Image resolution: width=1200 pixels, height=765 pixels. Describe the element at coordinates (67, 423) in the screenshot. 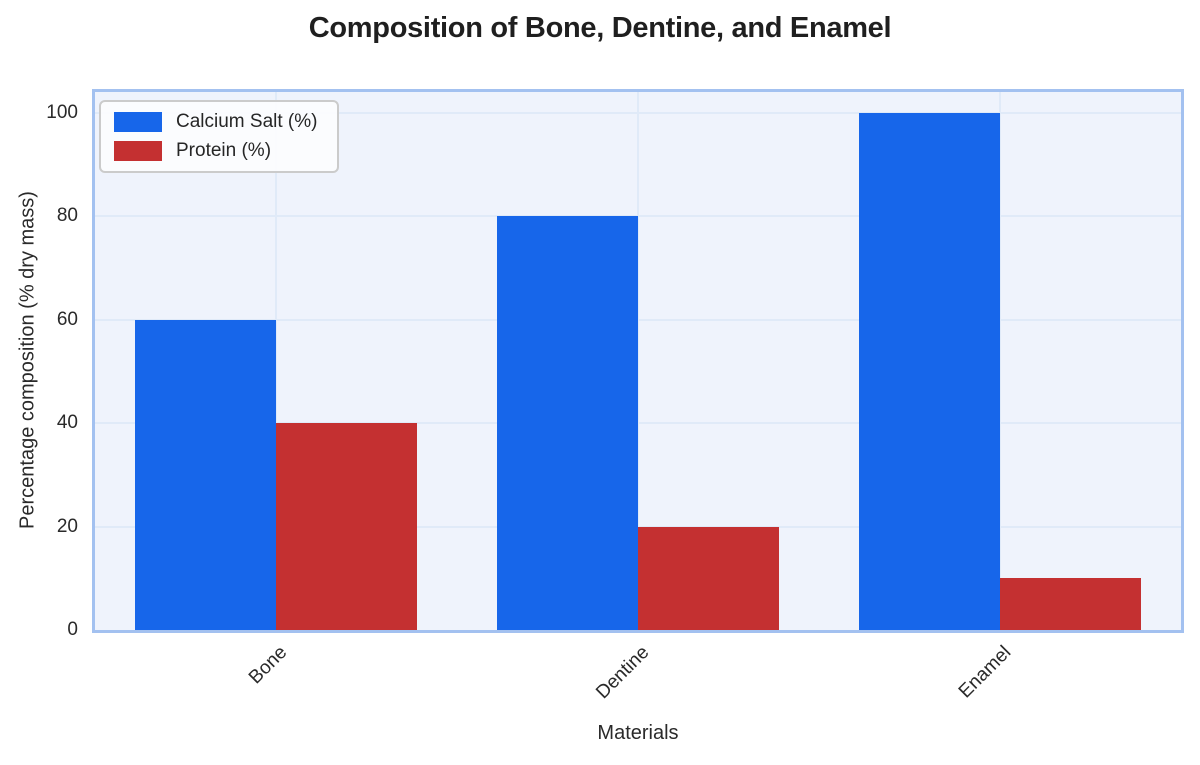

I see `y-tick-label: 40` at that location.